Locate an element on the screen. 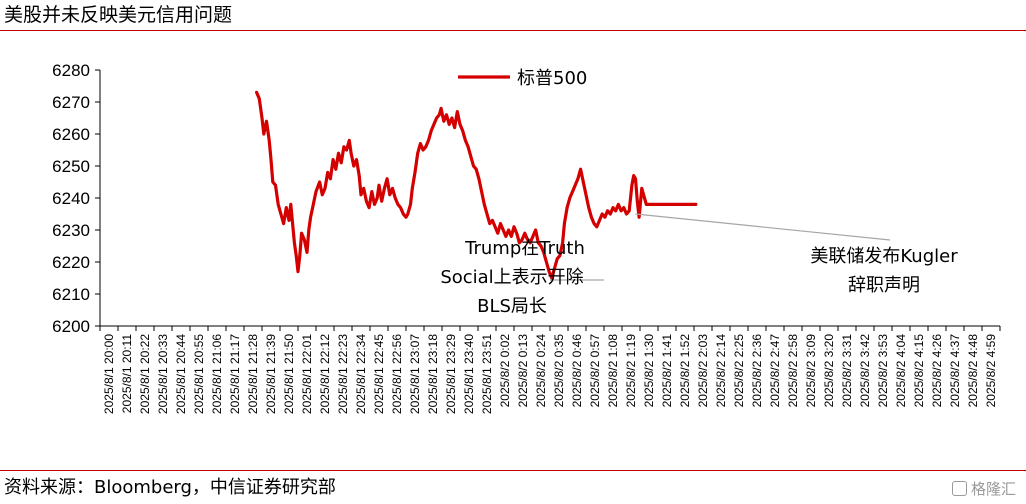 The width and height of the screenshot is (1026, 504). x-tick-label: 2025/8/2 4:37 is located at coordinates (955, 371).